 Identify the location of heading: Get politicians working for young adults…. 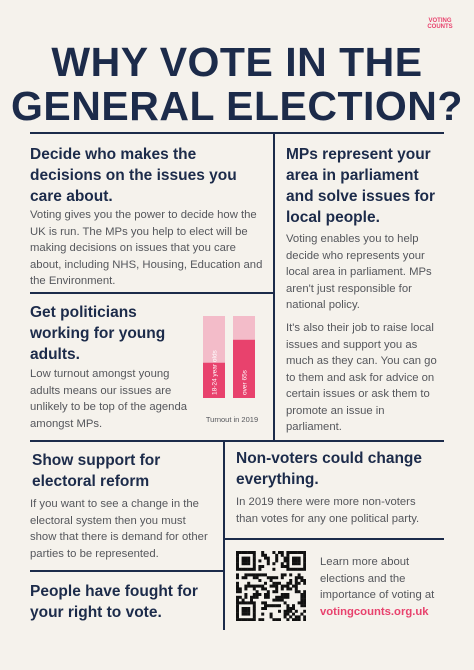
(98, 333).